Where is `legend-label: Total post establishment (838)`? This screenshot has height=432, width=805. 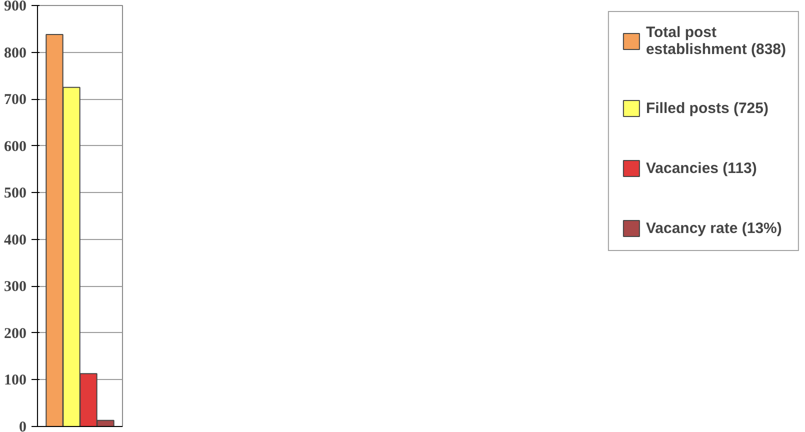 legend-label: Total post establishment (838) is located at coordinates (716, 41).